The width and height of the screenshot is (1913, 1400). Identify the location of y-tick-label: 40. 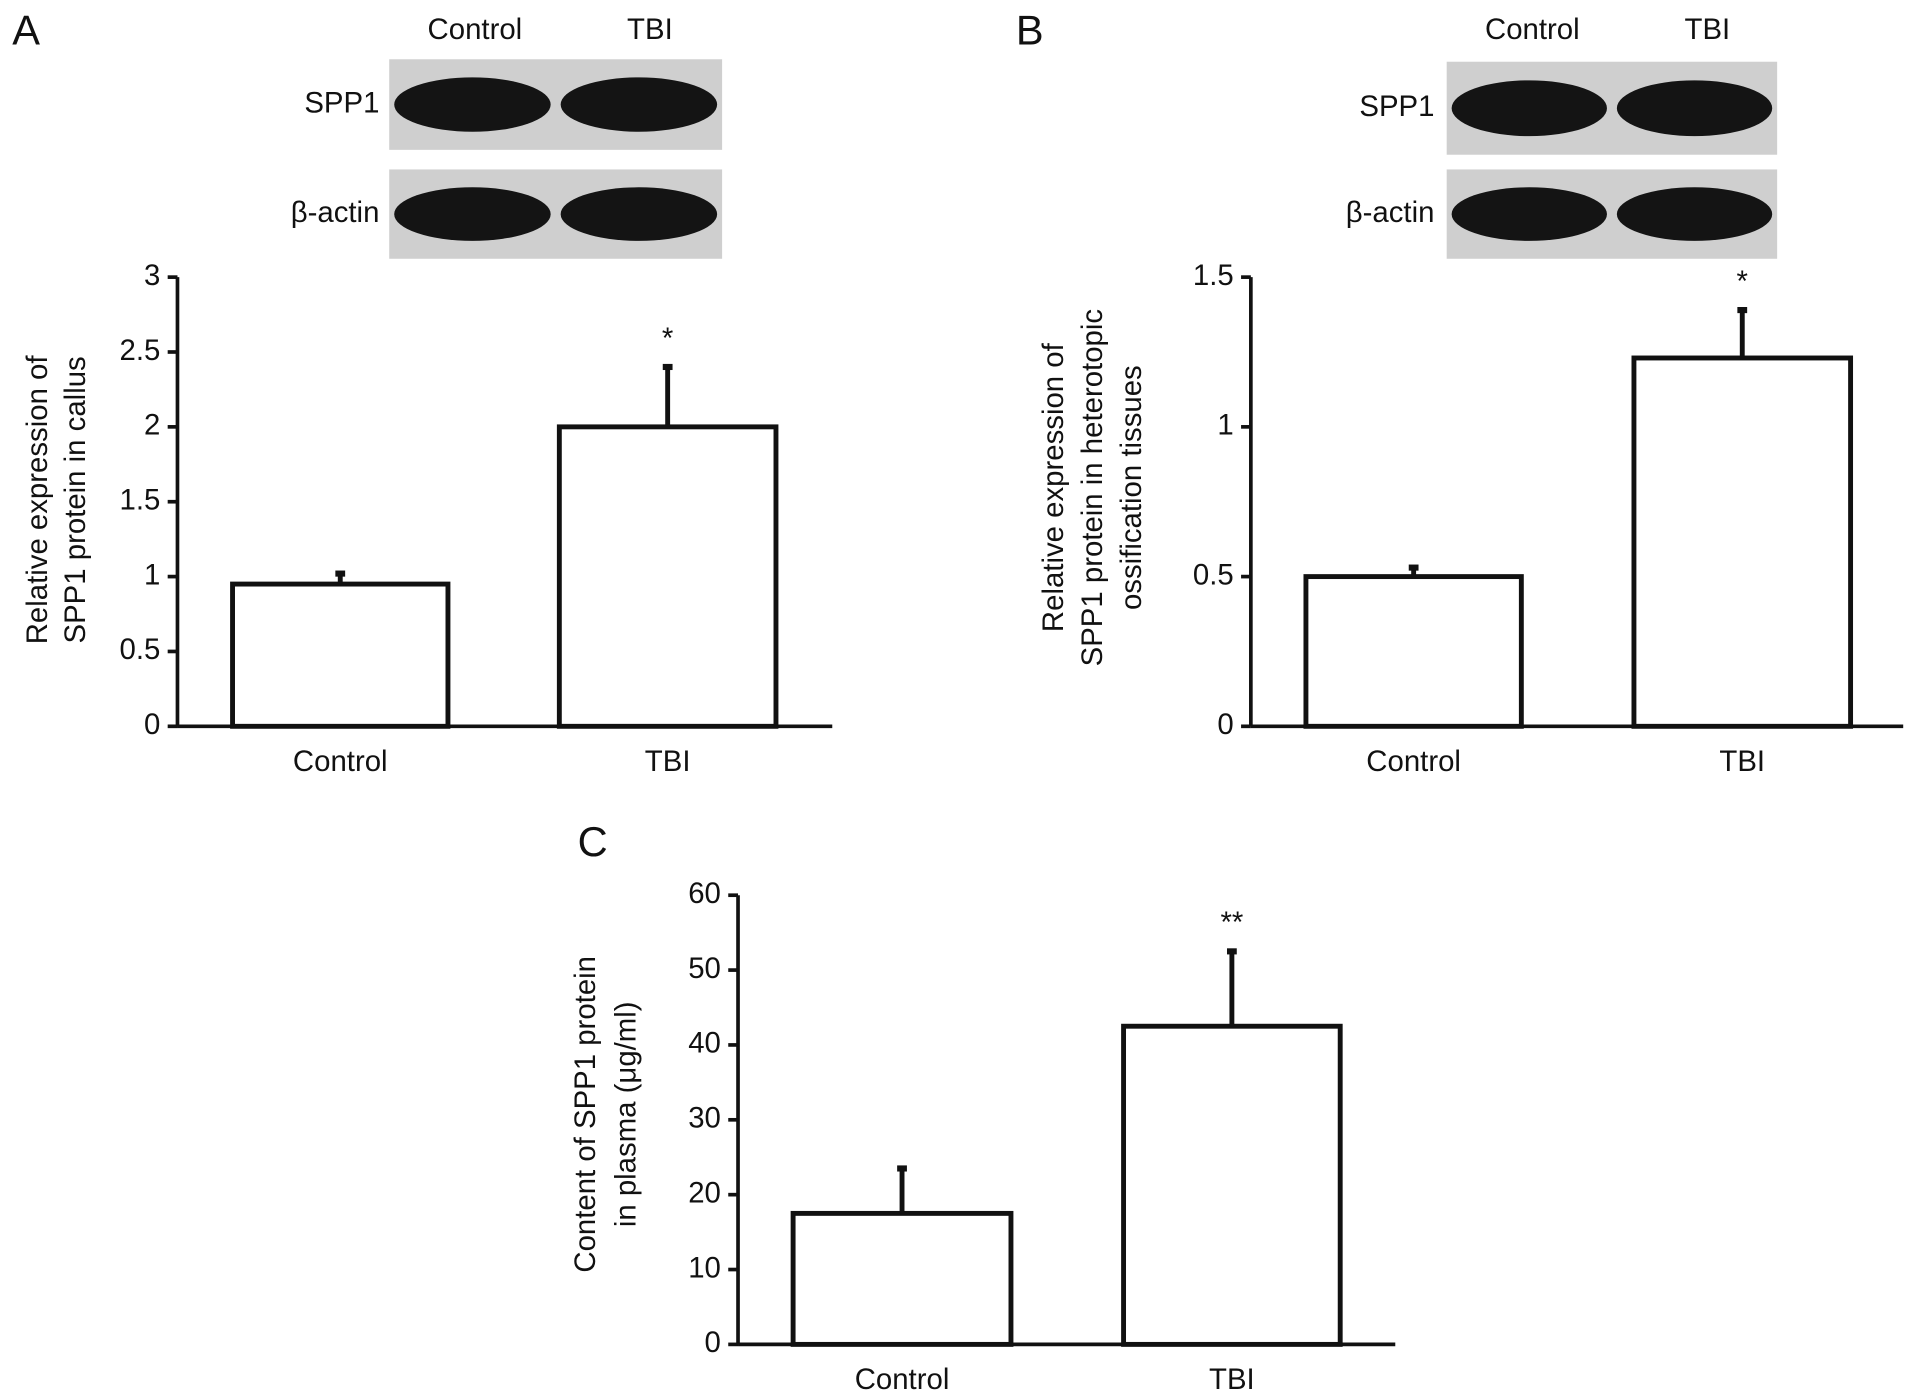
(704, 1043).